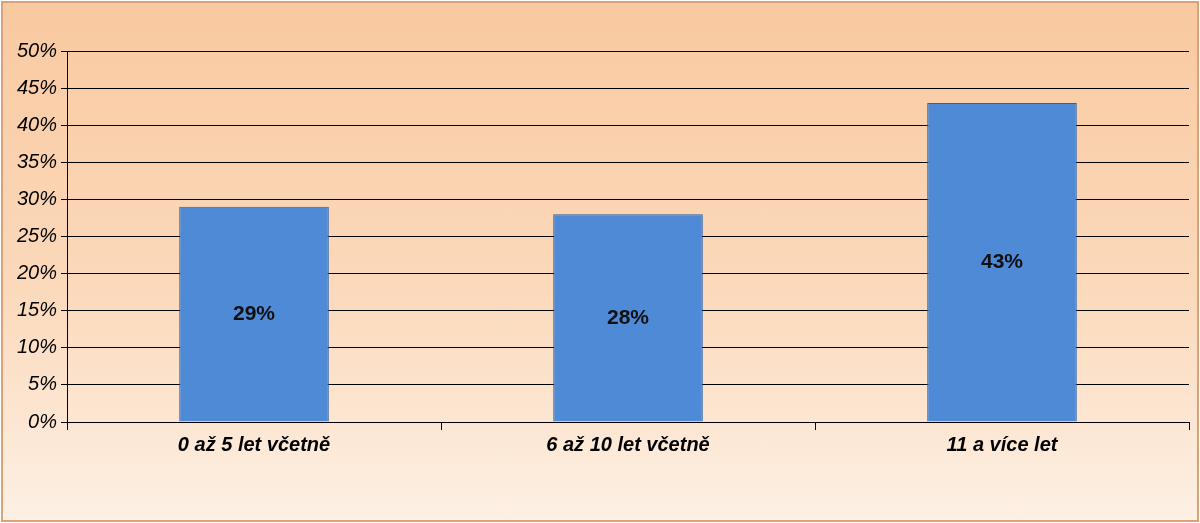  What do you see at coordinates (37, 309) in the screenshot?
I see `y-tick-label: 15%` at bounding box center [37, 309].